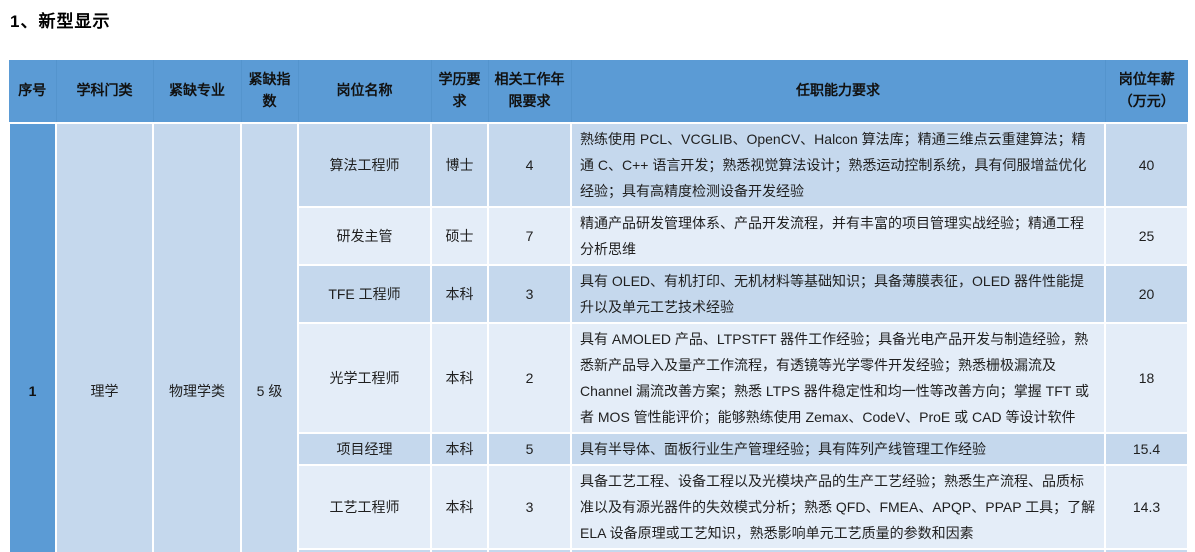  I want to click on section-title: 1、新型显示, so click(60, 21).